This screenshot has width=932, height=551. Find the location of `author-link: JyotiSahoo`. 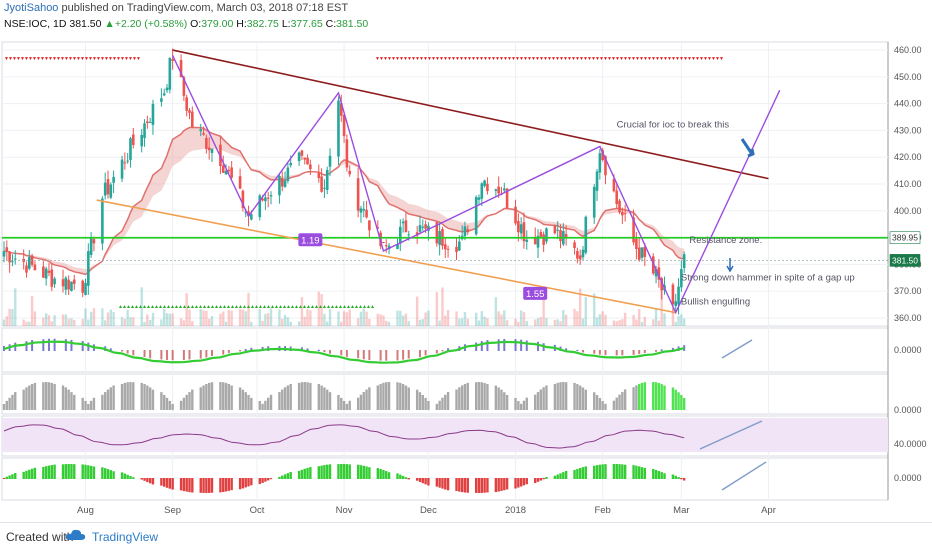

author-link: JyotiSahoo is located at coordinates (31, 8).